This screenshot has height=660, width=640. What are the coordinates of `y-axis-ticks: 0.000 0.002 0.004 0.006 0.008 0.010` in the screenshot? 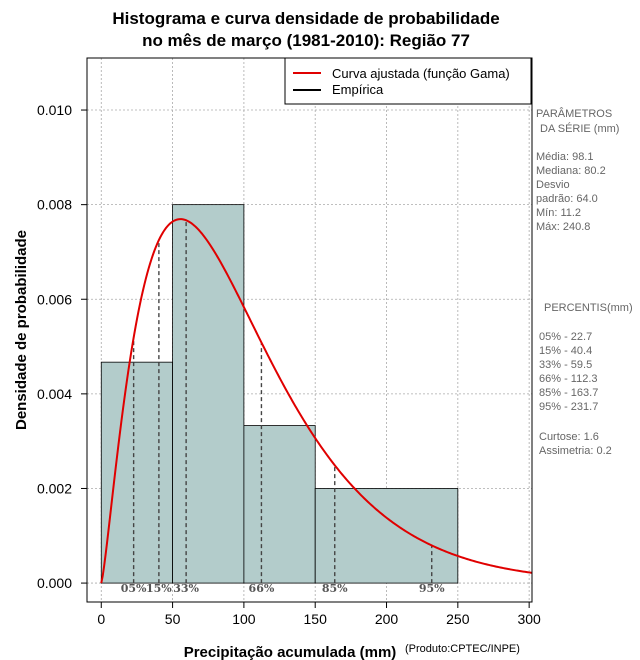 It's located at (62, 346).